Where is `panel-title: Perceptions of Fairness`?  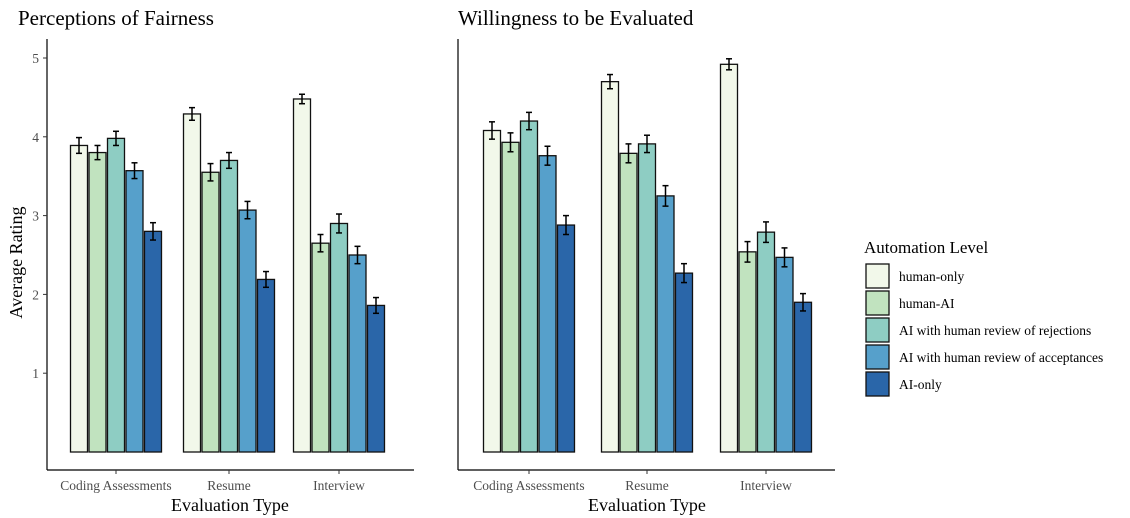 panel-title: Perceptions of Fairness is located at coordinates (116, 18).